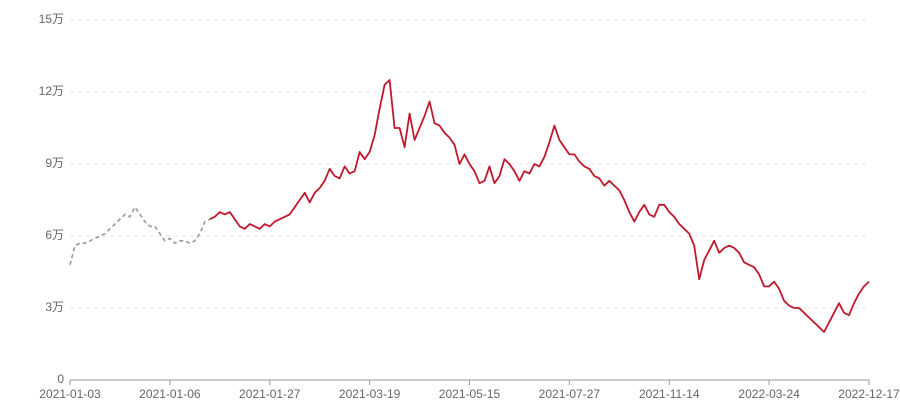 Image resolution: width=900 pixels, height=400 pixels. Describe the element at coordinates (51, 19) in the screenshot. I see `y-tick-label: 15万` at that location.